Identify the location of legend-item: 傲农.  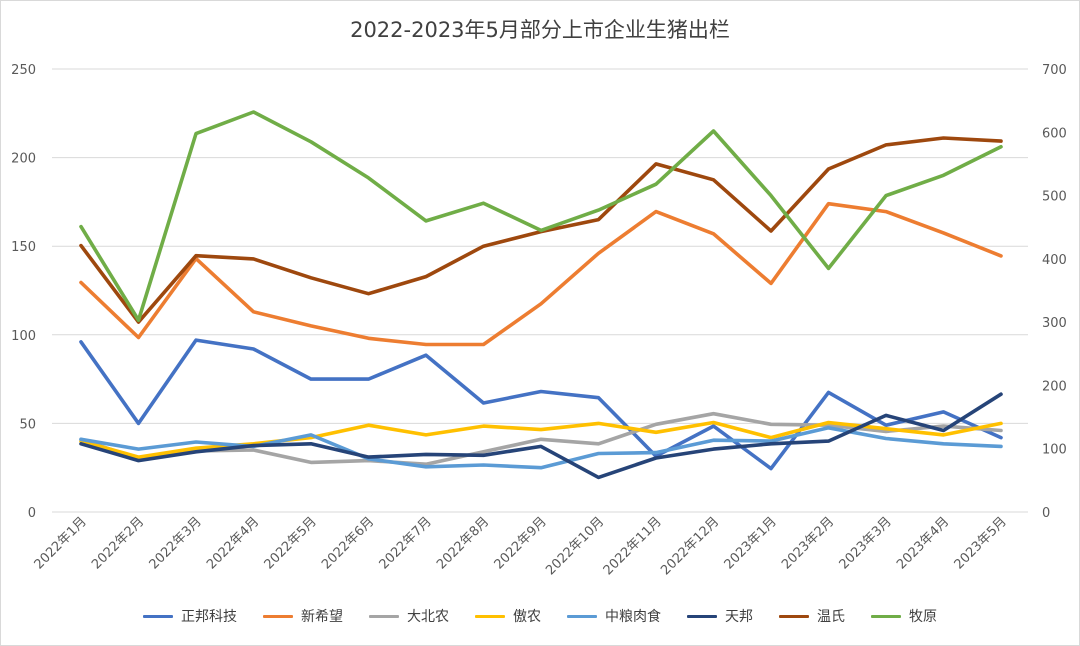
(508, 616).